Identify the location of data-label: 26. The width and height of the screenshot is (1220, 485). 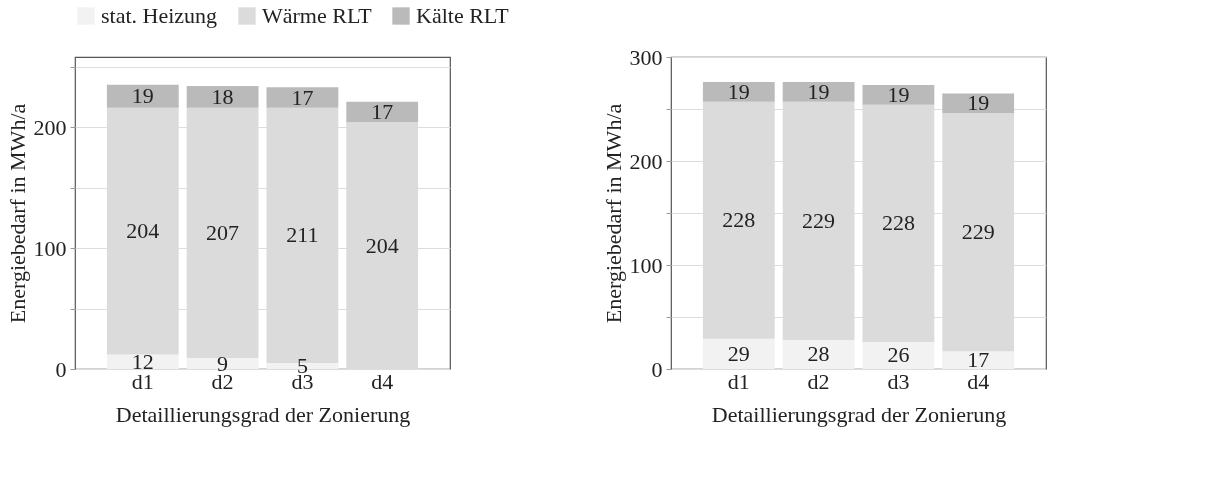
(898, 355).